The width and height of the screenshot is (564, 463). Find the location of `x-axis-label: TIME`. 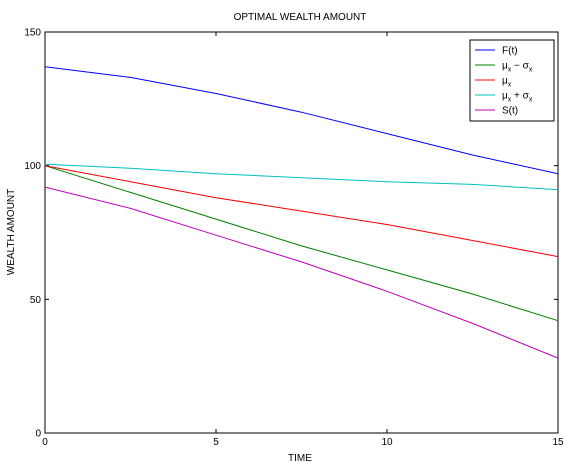

x-axis-label: TIME is located at coordinates (300, 458).